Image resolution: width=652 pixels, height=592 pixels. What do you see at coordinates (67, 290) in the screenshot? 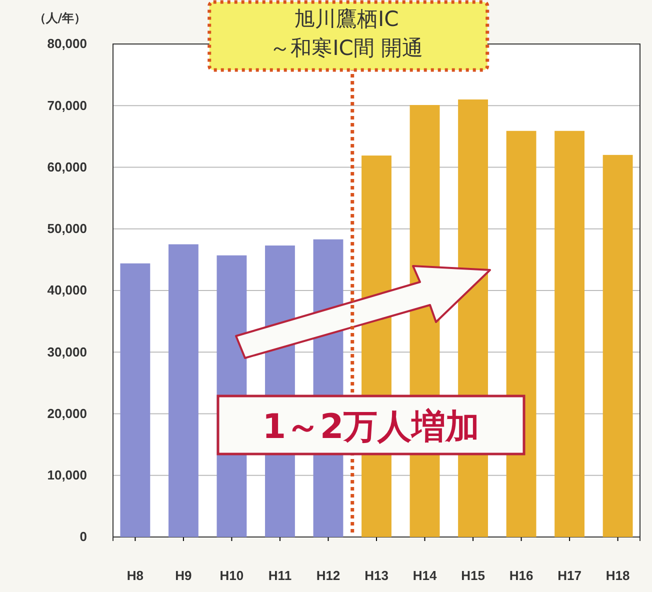
I see `y-tick-label: 40,000` at bounding box center [67, 290].